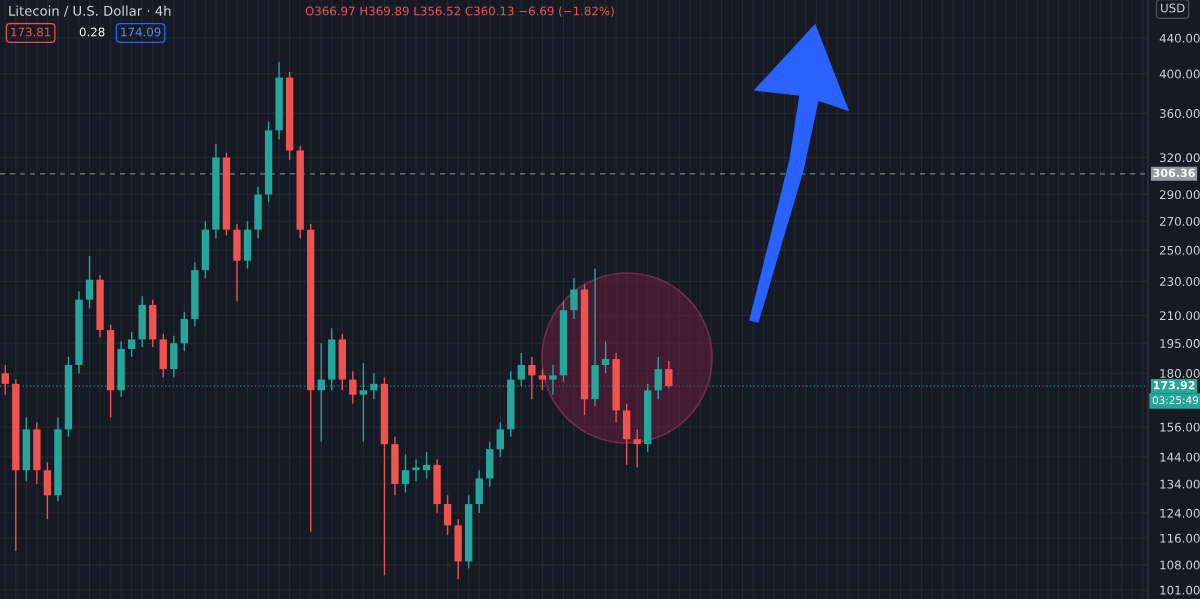 This screenshot has height=599, width=1200. Describe the element at coordinates (1180, 590) in the screenshot. I see `y-tick-label: 101.00` at that location.